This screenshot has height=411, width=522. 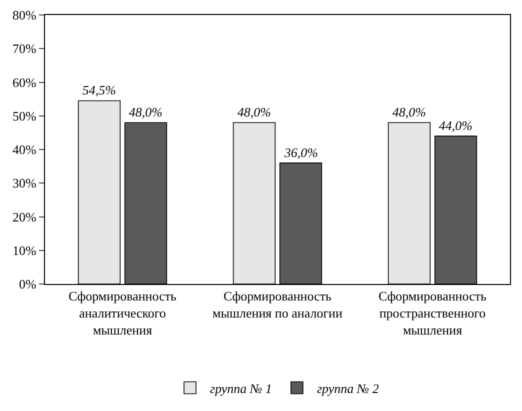 I want to click on x-tick-label: Сформированность пространственного мышления, so click(x=432, y=313).